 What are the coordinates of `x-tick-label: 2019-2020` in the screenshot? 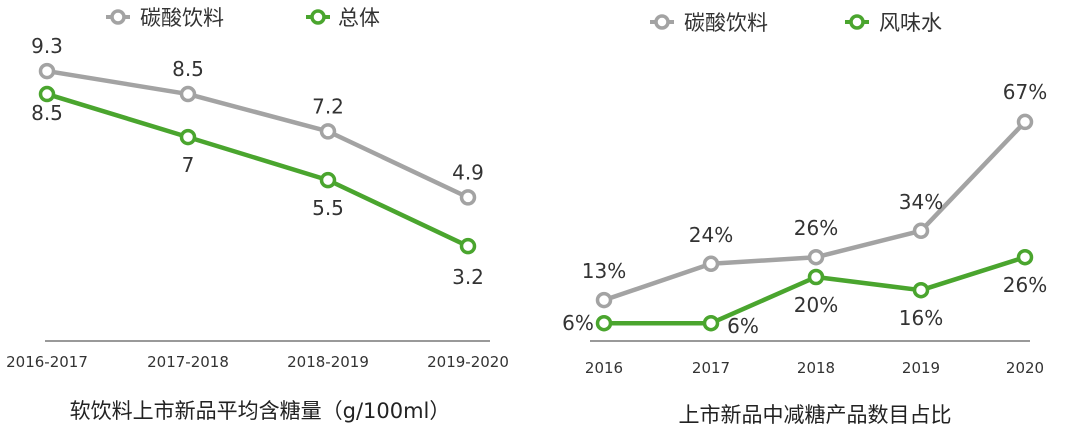 It's located at (468, 362).